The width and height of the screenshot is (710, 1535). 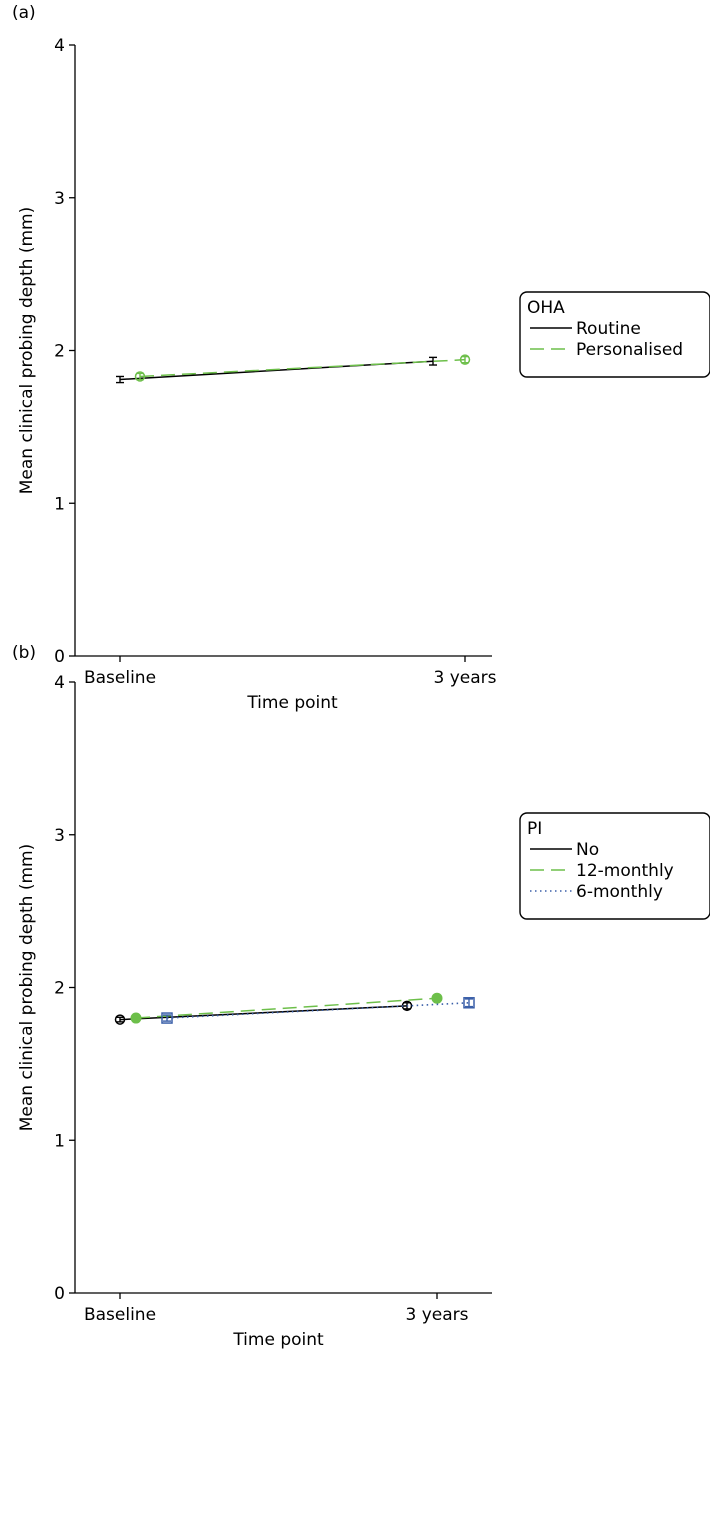 What do you see at coordinates (625, 871) in the screenshot?
I see `legend-label: 12-monthly` at bounding box center [625, 871].